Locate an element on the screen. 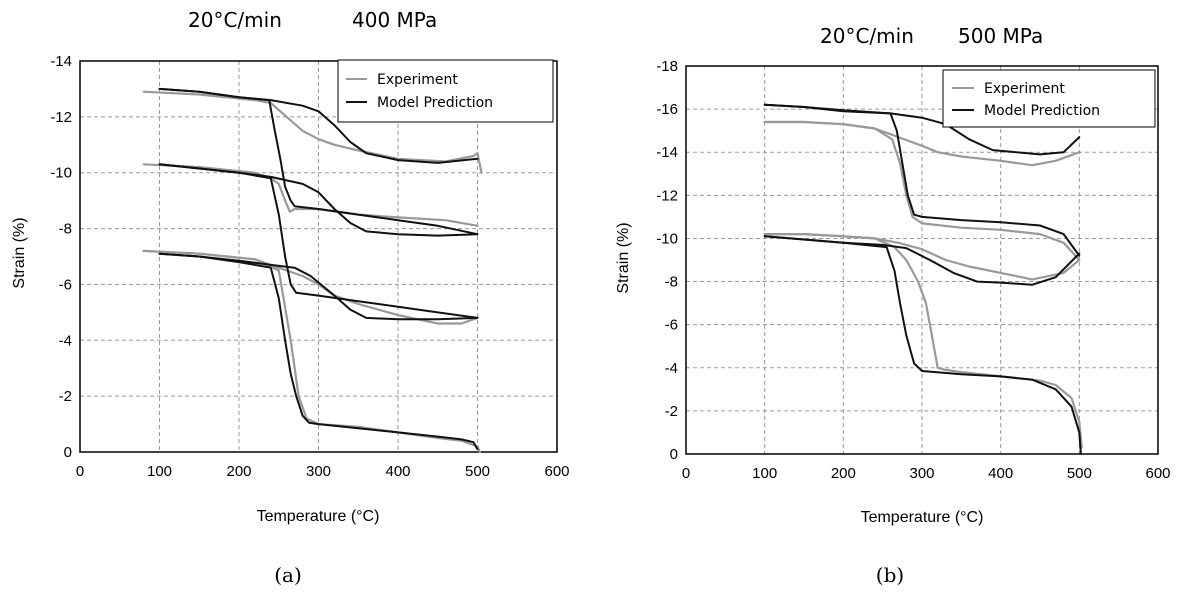  chart-b-x-tick-label: 400 is located at coordinates (1000, 473).